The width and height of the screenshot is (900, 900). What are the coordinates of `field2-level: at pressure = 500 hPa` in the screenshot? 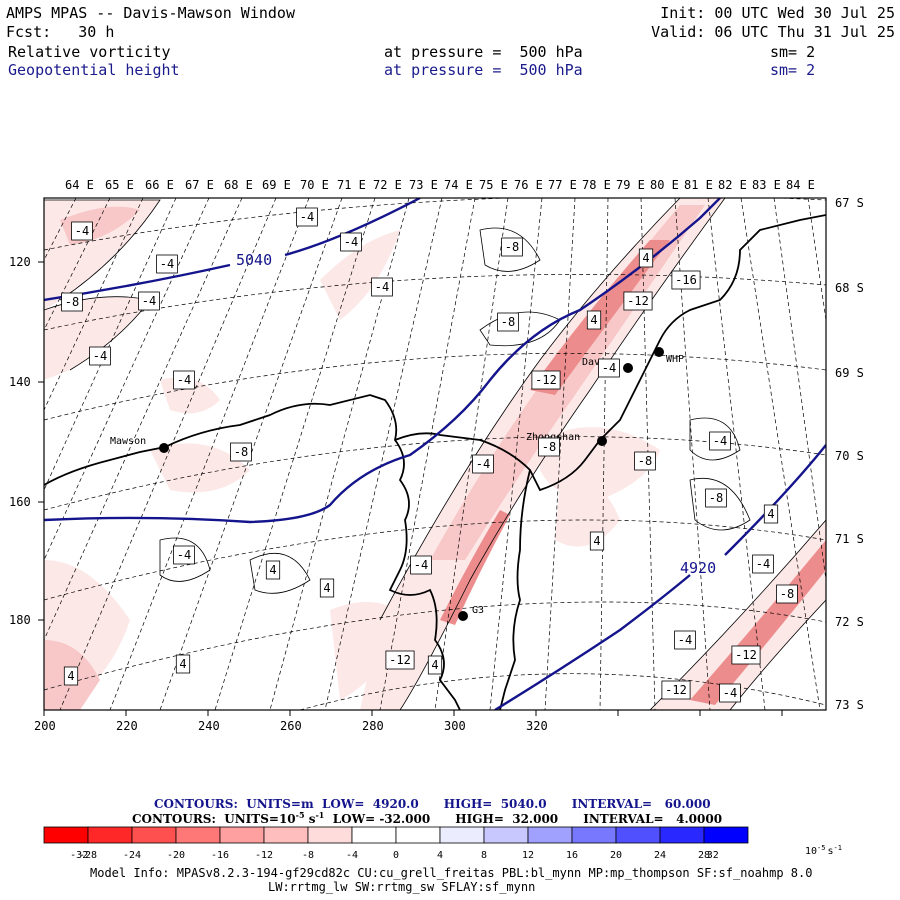 It's located at (483, 70).